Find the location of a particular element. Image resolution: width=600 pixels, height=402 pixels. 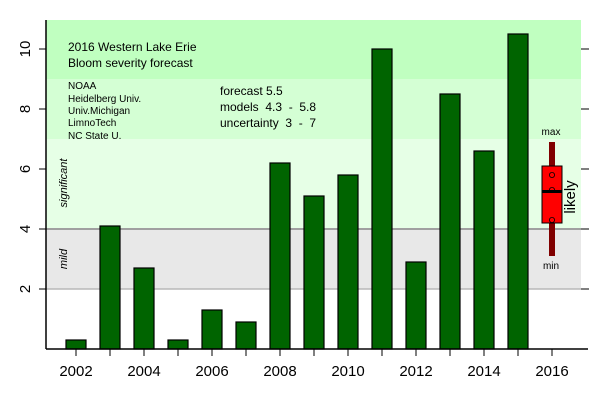

contributor-label: Heidelberg Univ. is located at coordinates (104, 99).